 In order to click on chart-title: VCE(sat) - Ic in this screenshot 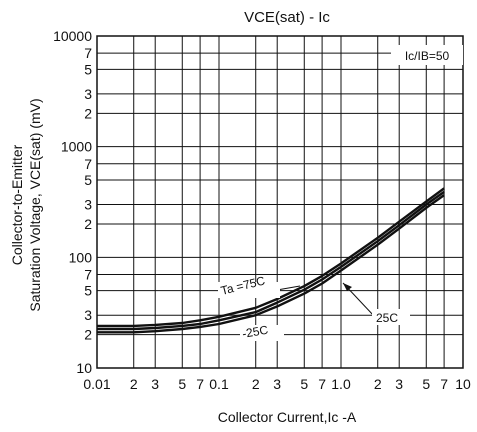, I will do `click(287, 17)`.